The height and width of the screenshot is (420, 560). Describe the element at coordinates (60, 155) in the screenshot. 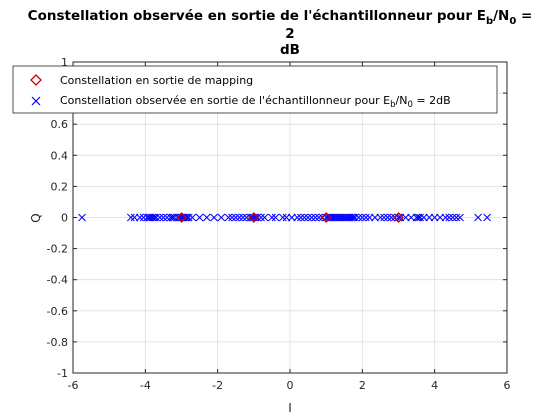

I see `y-tick-label: 0.4` at that location.